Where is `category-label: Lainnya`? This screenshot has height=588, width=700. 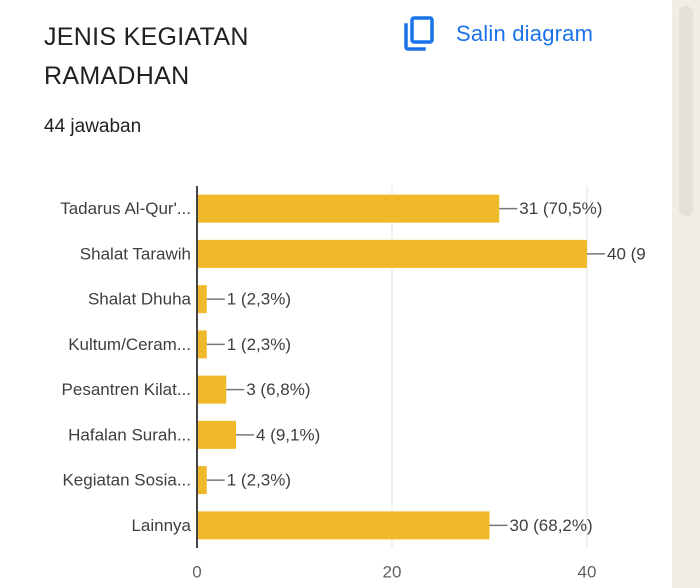
category-label: Lainnya is located at coordinates (161, 525).